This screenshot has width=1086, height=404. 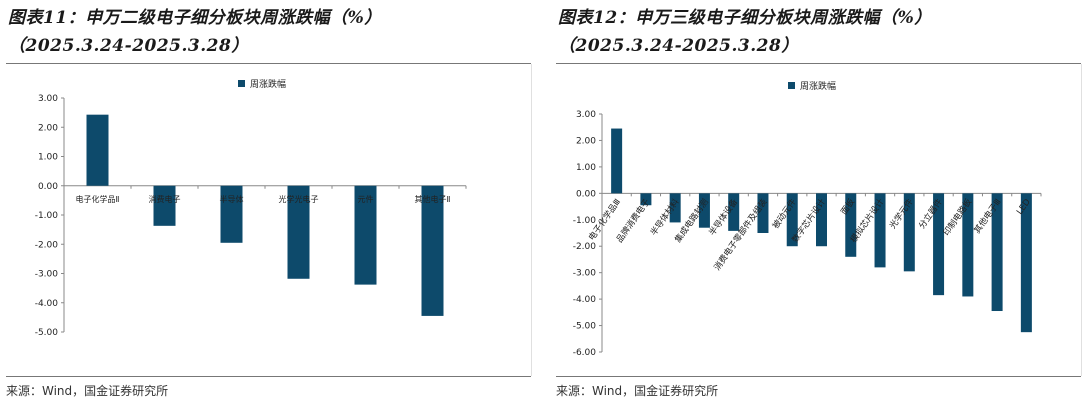 I want to click on x-category-label: 消费电子零部件及组装, so click(x=741, y=234).